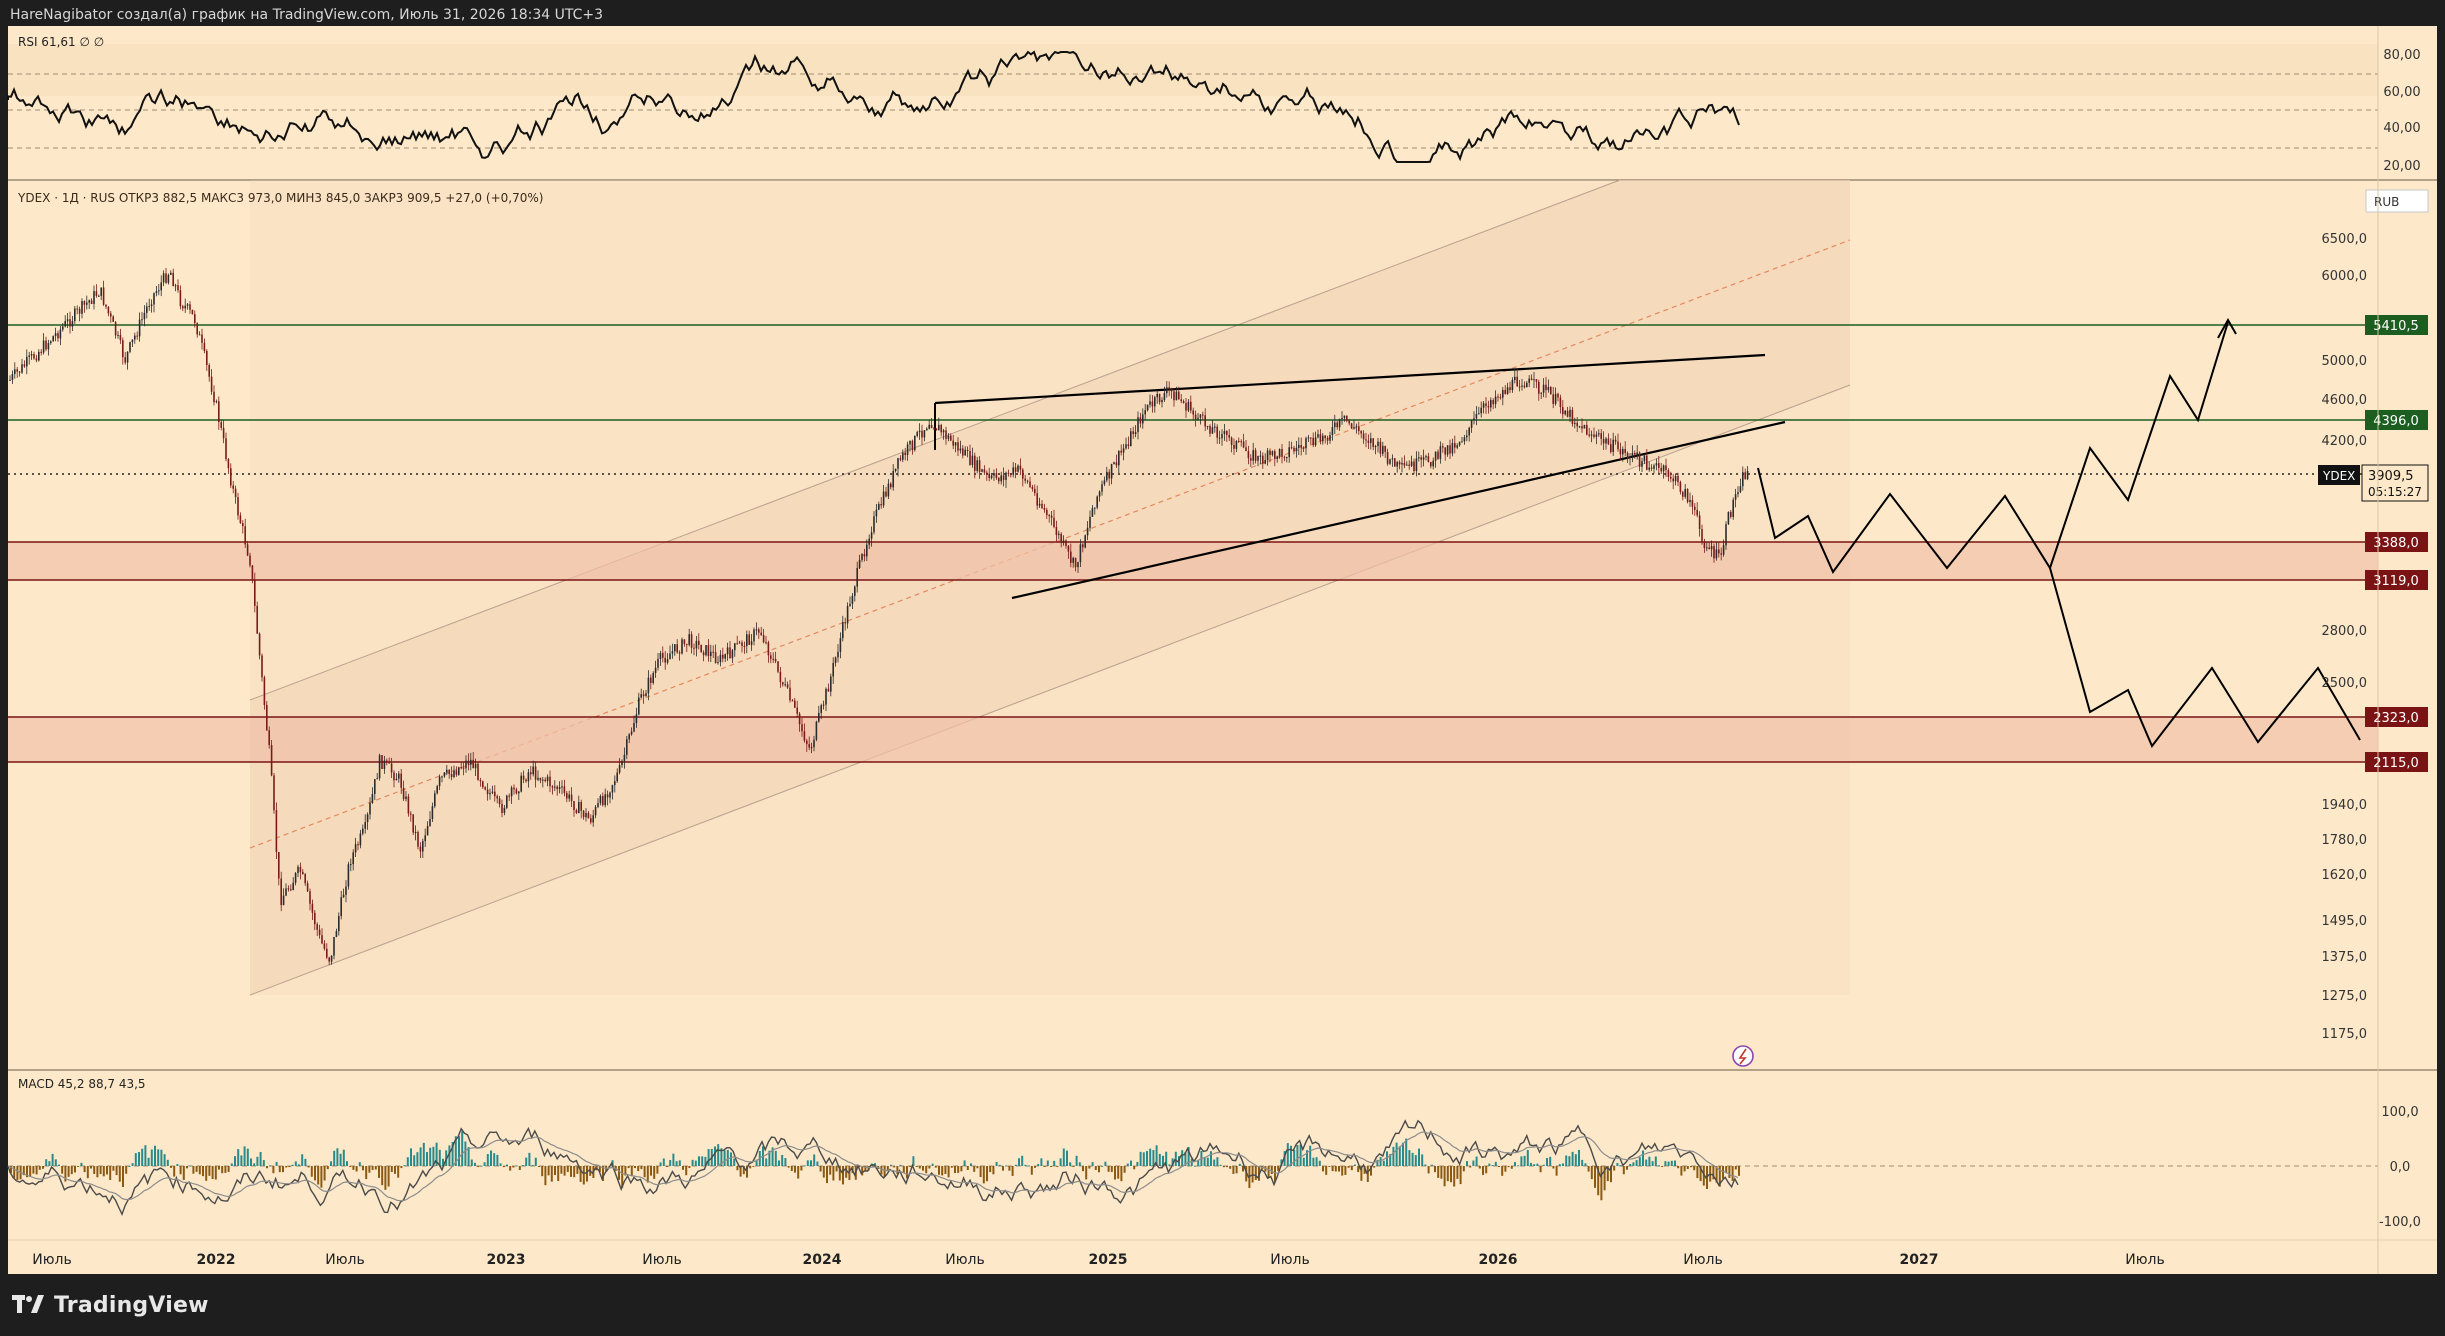 Image resolution: width=2445 pixels, height=1336 pixels. I want to click on last-price-countdown: 05:15:27, so click(2395, 492).